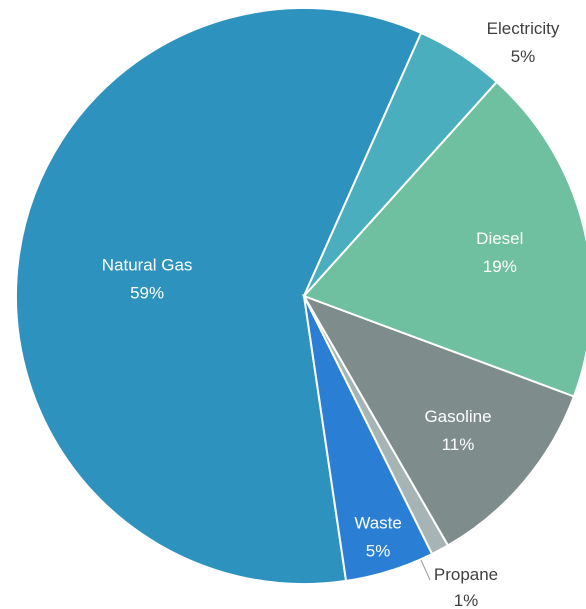  Describe the element at coordinates (466, 600) in the screenshot. I see `slice-value-propane: 1%` at that location.